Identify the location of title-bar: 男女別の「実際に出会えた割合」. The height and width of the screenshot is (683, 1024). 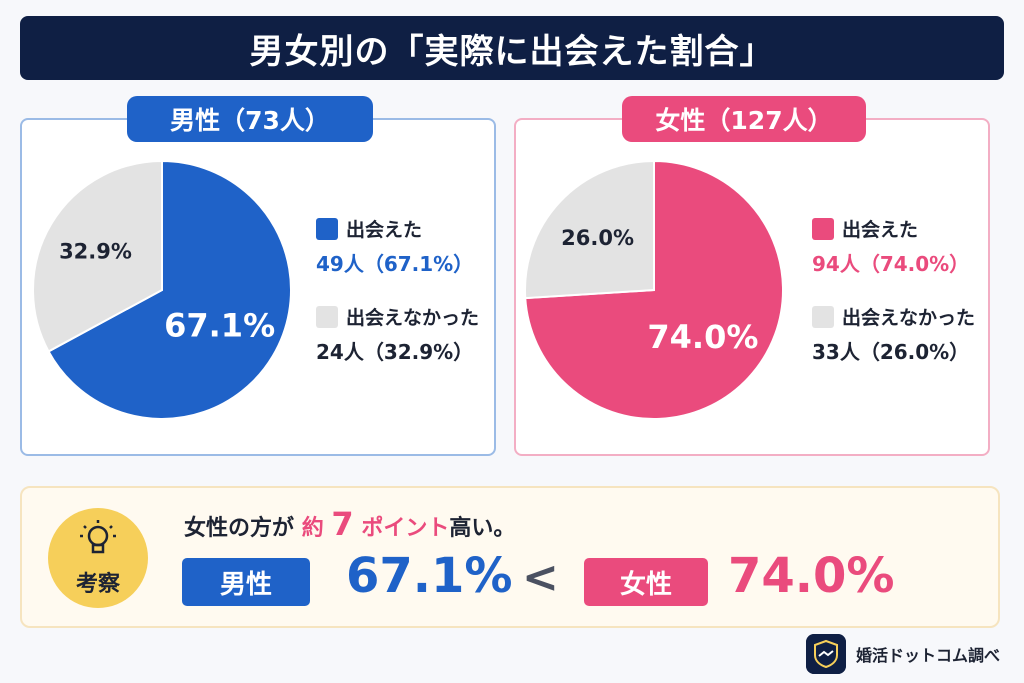
(512, 48).